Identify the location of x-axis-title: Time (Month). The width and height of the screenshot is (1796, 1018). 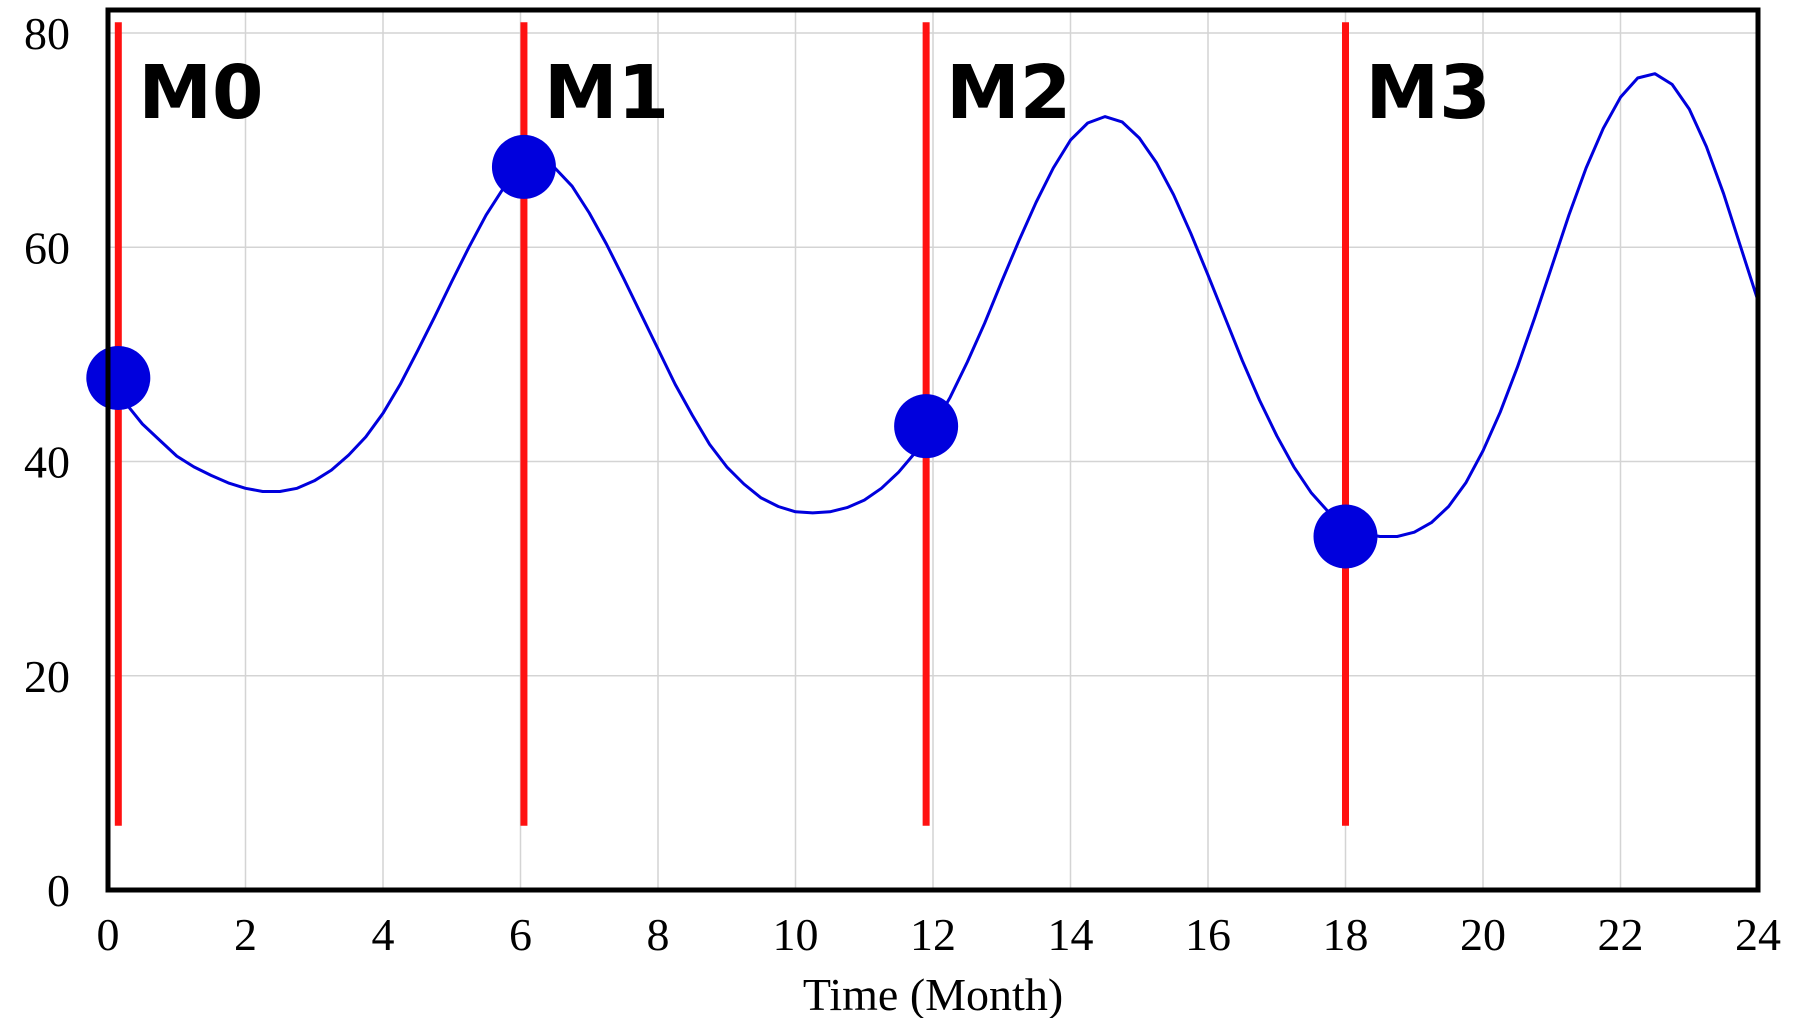
(933, 993).